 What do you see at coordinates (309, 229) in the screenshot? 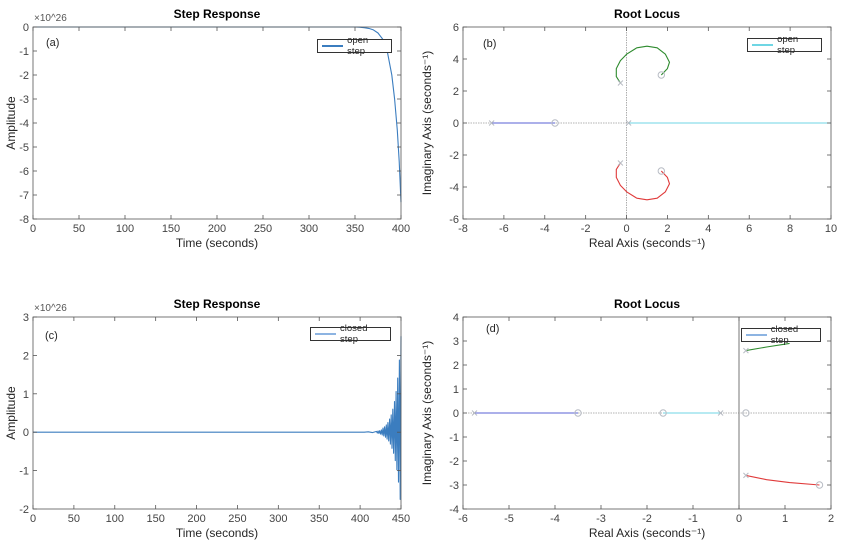
I see `x-tick-label: 300` at bounding box center [309, 229].